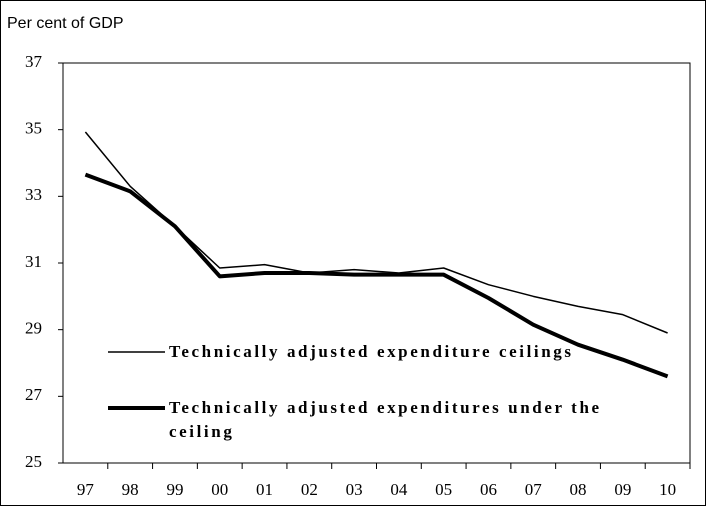  I want to click on x-tick-label: 98, so click(130, 489).